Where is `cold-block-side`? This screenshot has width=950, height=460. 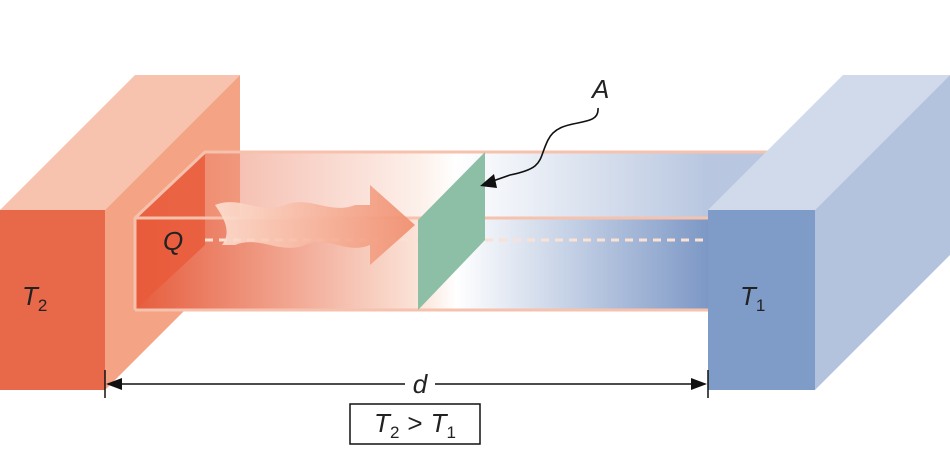
cold-block-side is located at coordinates (882, 232).